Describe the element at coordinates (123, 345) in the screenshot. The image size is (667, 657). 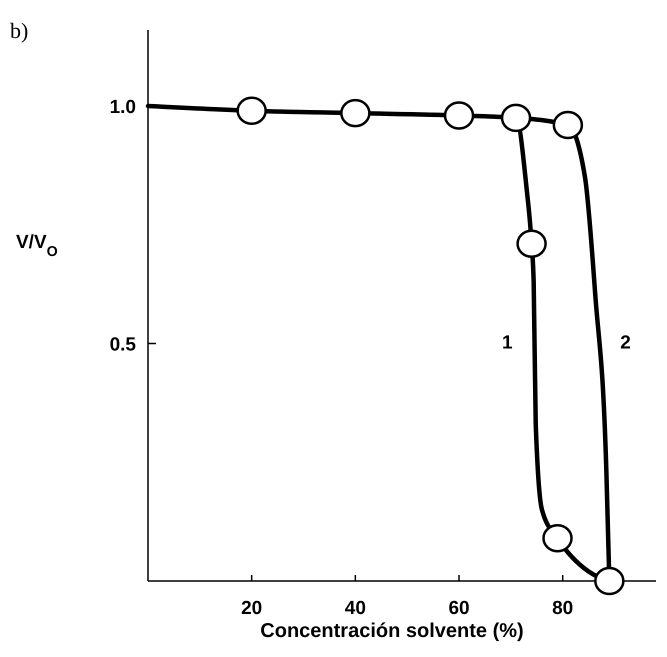
I see `y-tick-label: 0.5` at that location.